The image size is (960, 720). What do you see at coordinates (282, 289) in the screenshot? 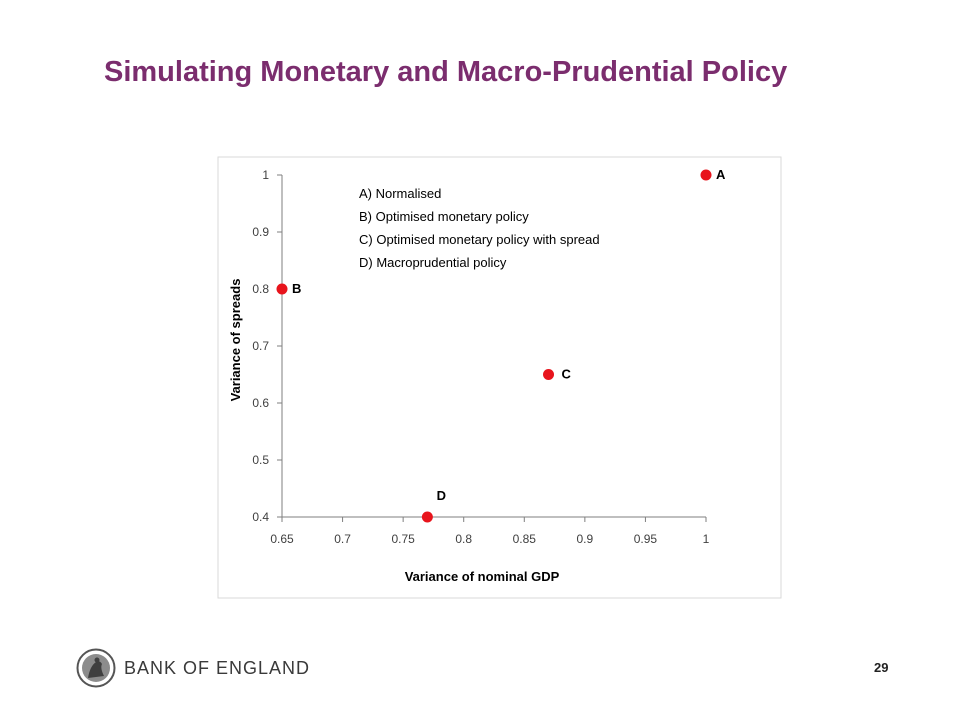
I see `data-point-b` at bounding box center [282, 289].